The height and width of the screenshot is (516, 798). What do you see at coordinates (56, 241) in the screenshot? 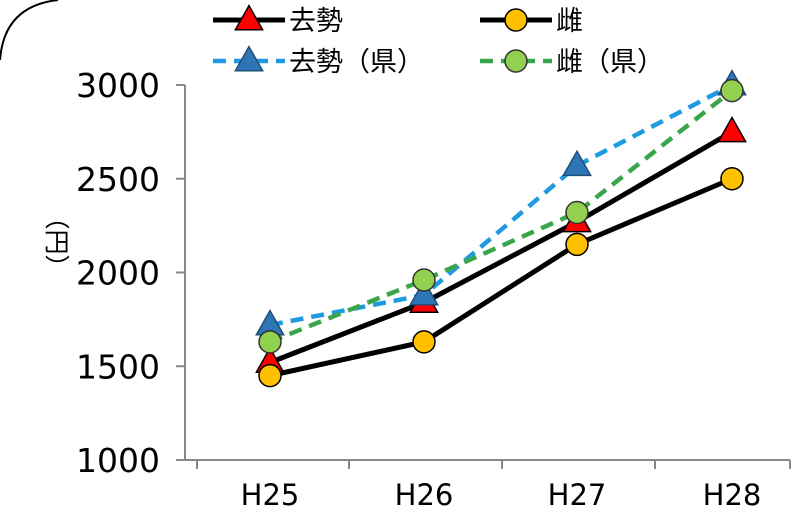
I see `y-axis-label: （円）` at bounding box center [56, 241].